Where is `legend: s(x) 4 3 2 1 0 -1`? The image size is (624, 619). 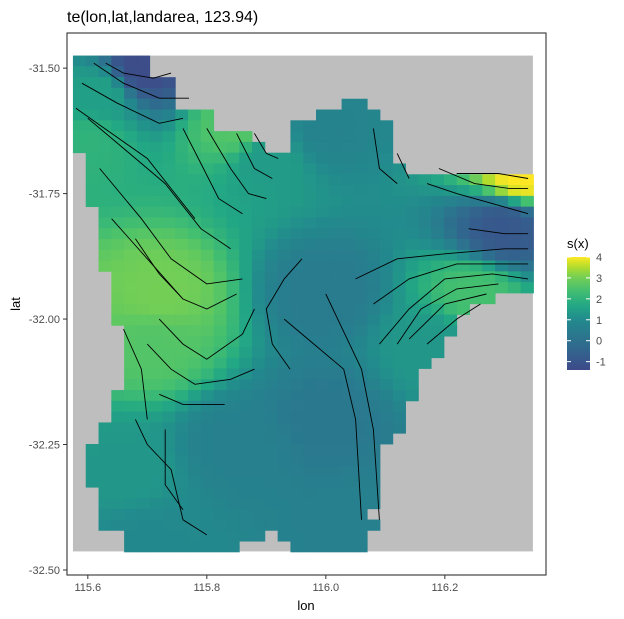 legend: s(x) 4 3 2 1 0 -1 is located at coordinates (586, 303).